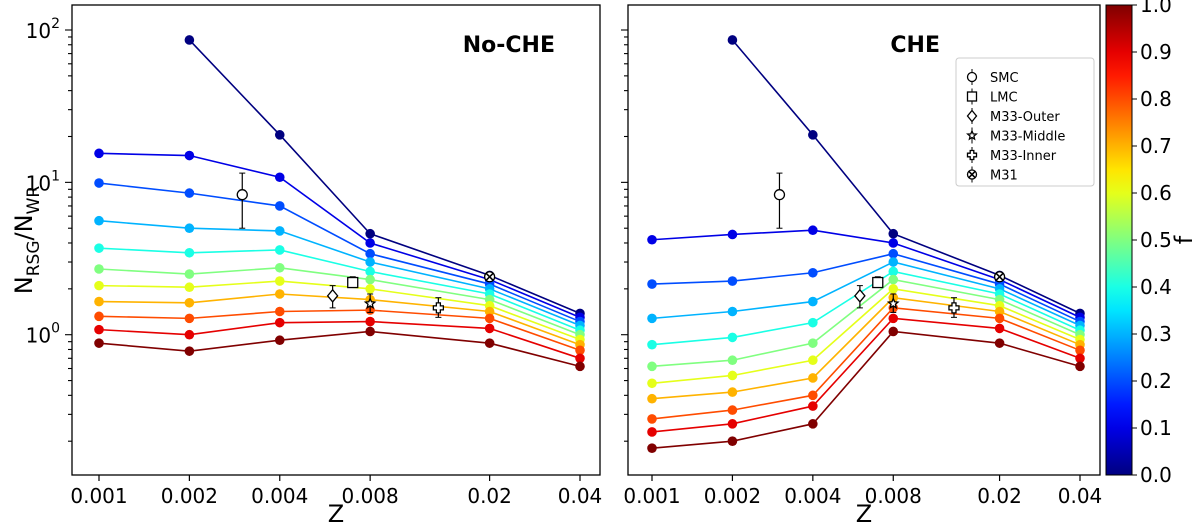 The height and width of the screenshot is (526, 1200). What do you see at coordinates (624, 235) in the screenshot?
I see `panel-che-y-ticks` at bounding box center [624, 235].